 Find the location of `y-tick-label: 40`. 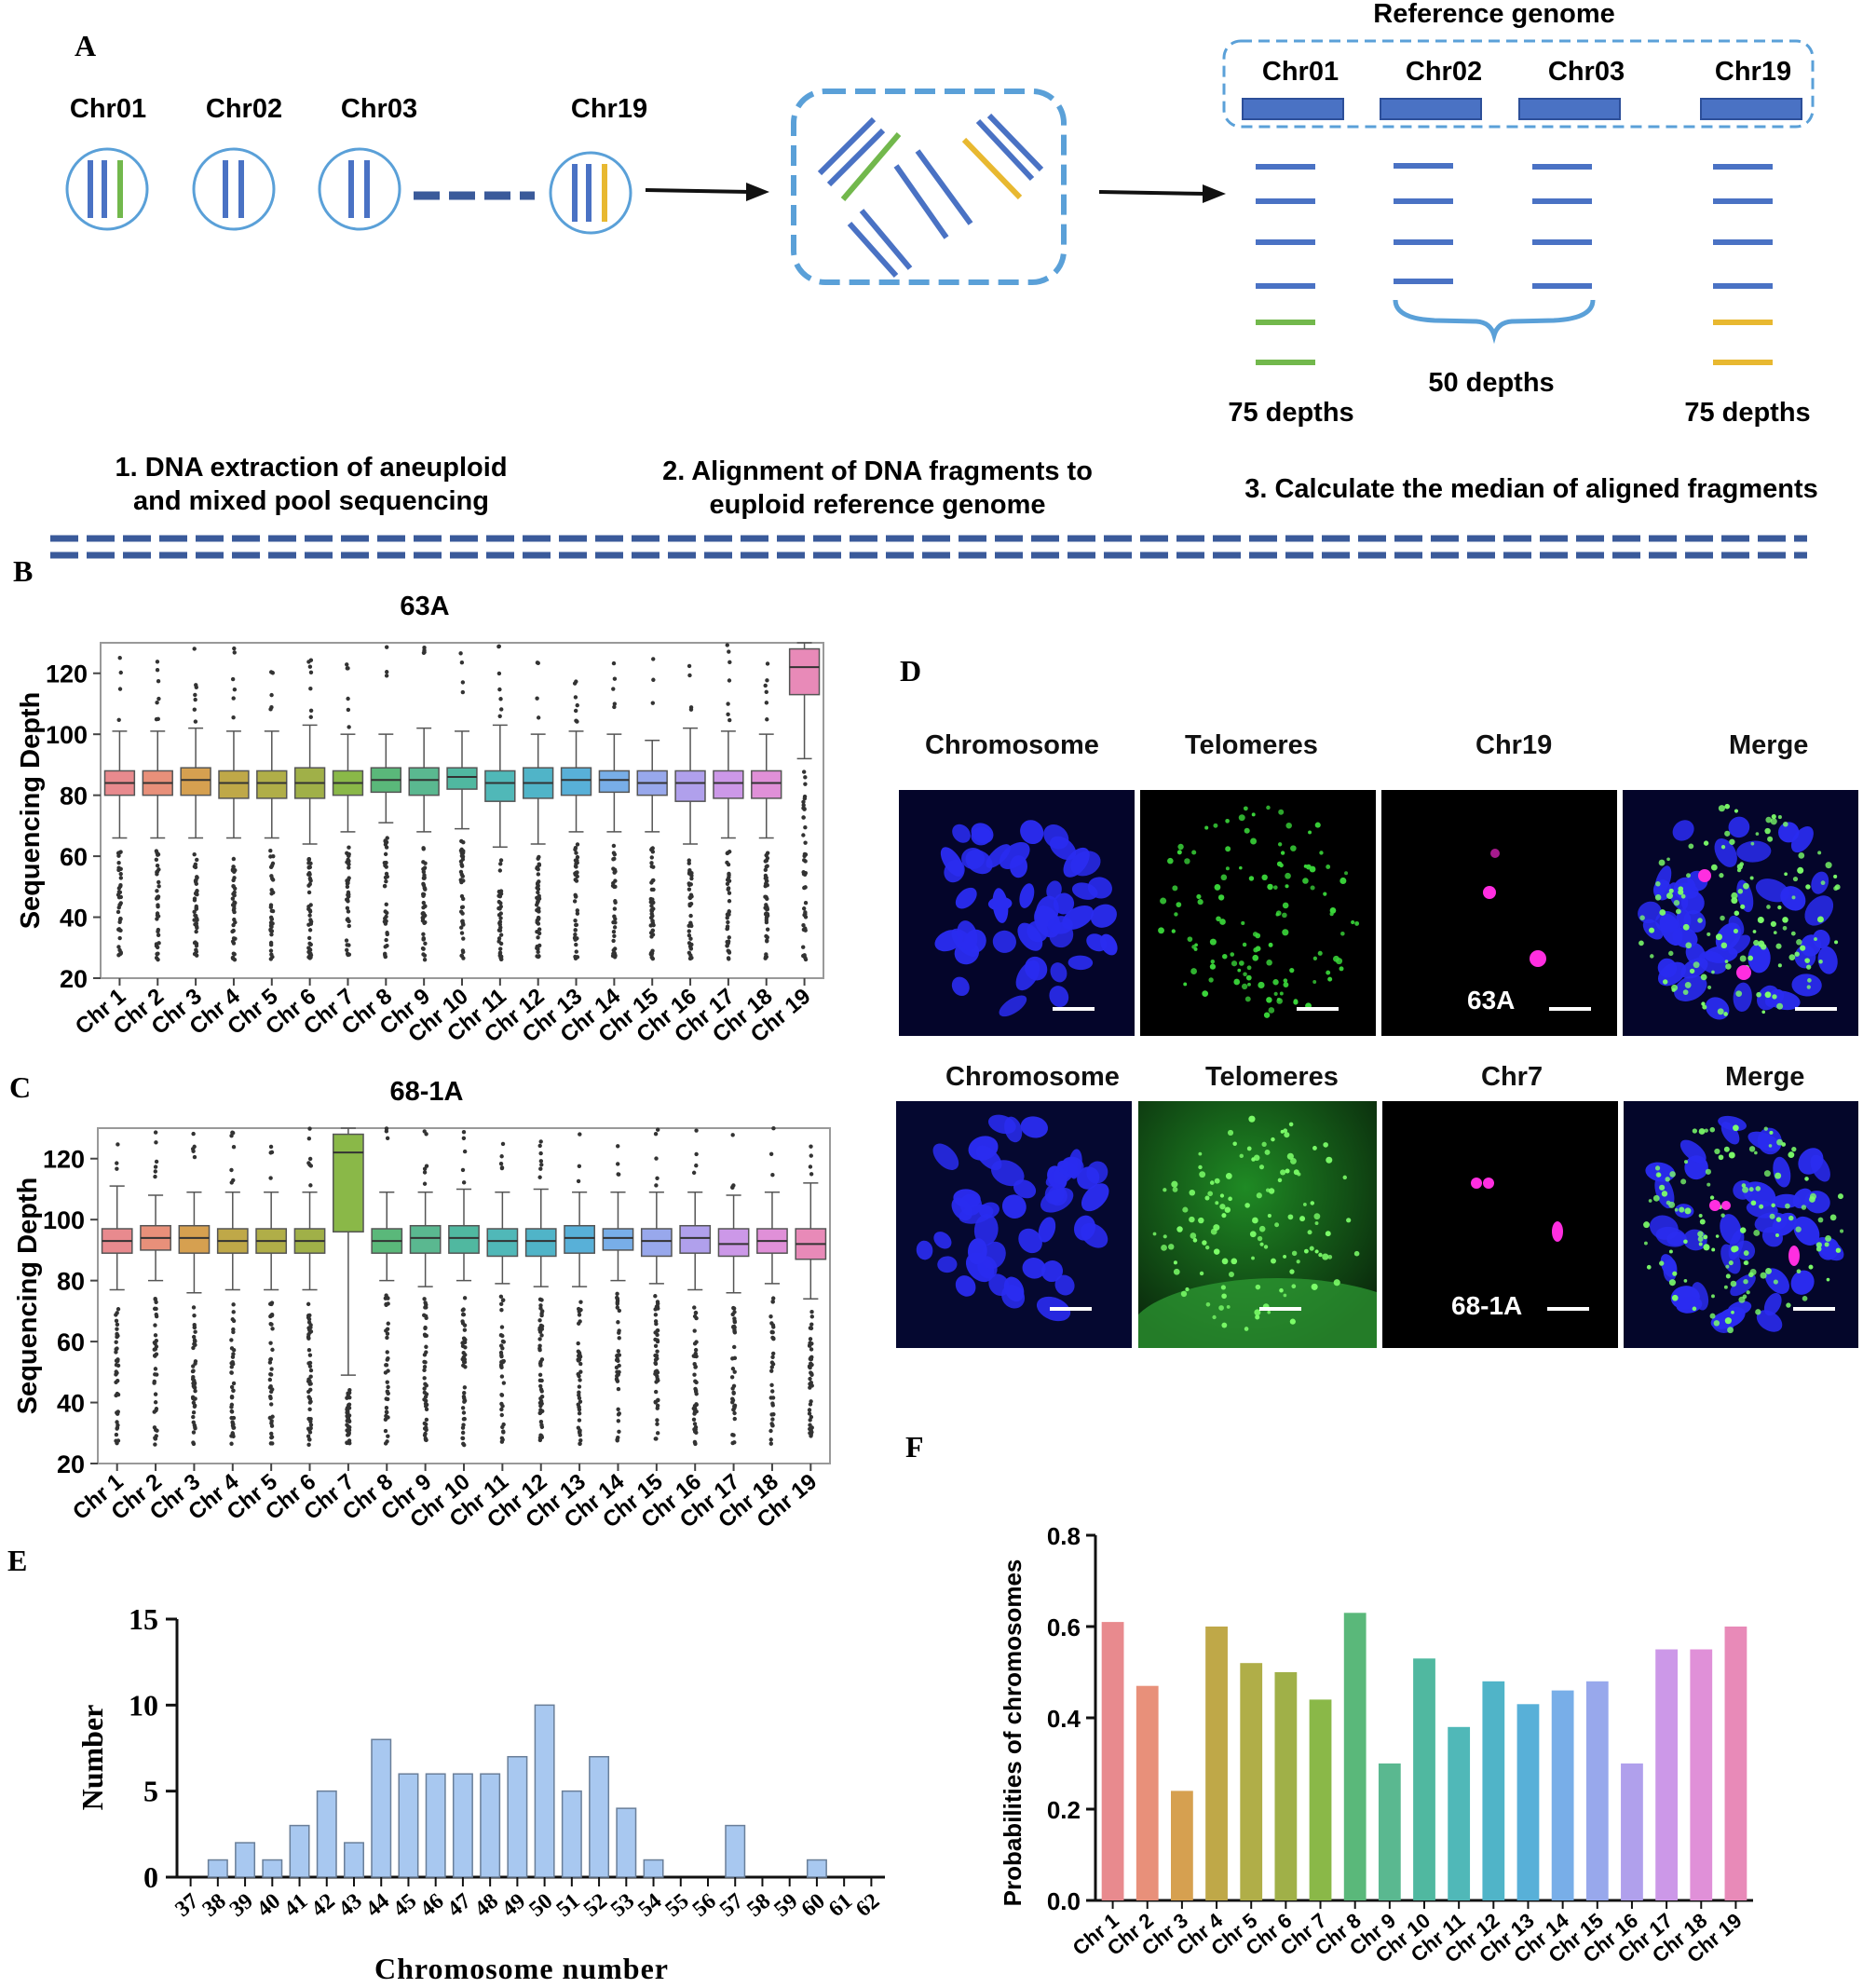

y-tick-label: 40 is located at coordinates (74, 919).